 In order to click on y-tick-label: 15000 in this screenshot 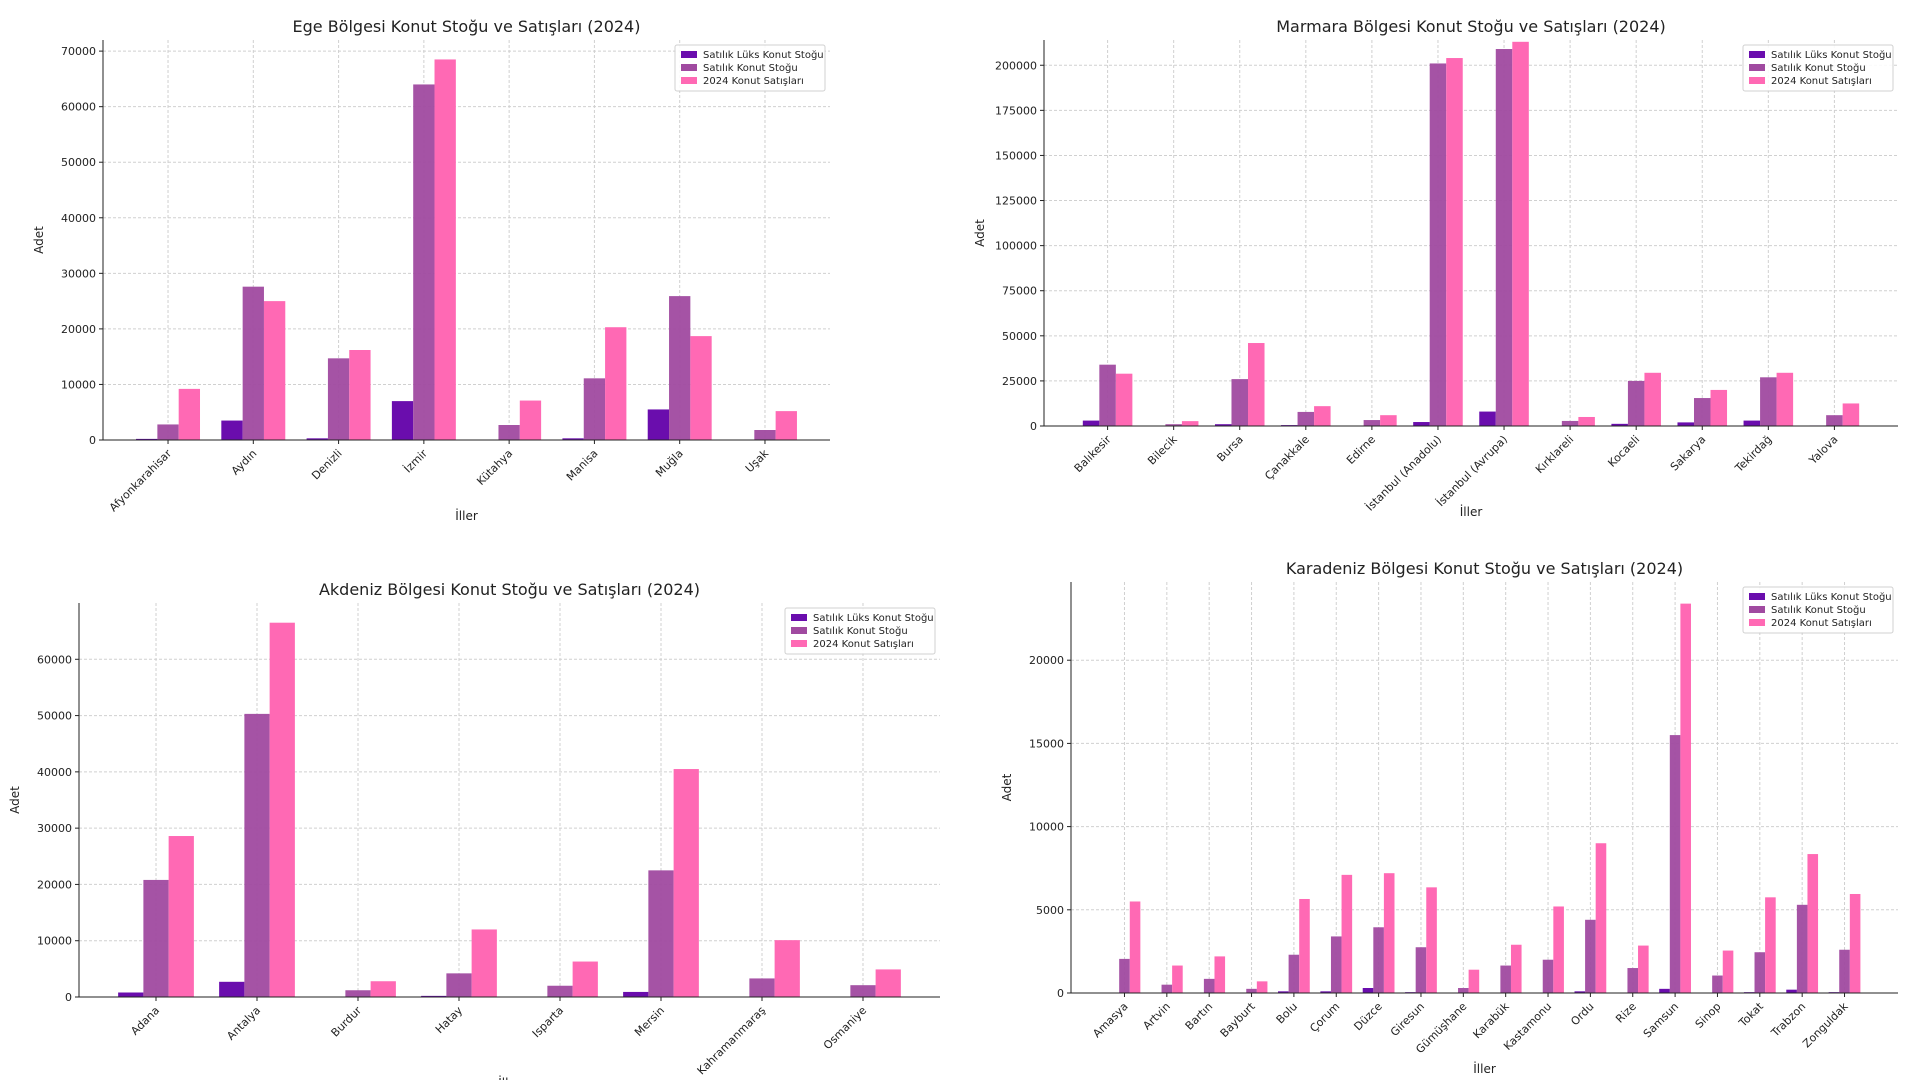, I will do `click(1046, 743)`.